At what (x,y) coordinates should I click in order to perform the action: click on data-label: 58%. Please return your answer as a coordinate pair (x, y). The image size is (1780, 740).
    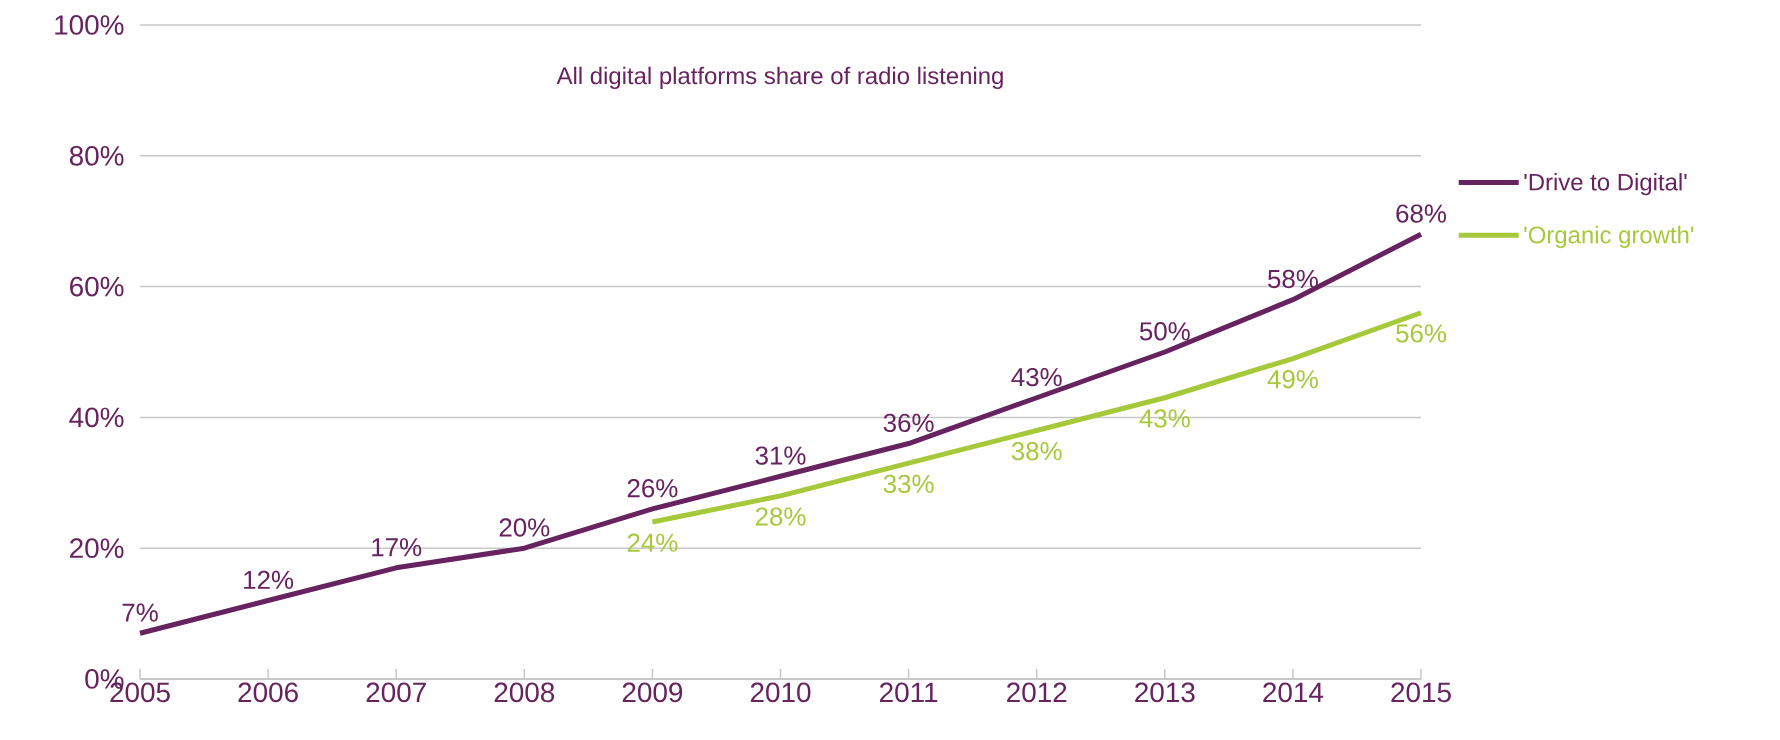
    Looking at the image, I should click on (1293, 279).